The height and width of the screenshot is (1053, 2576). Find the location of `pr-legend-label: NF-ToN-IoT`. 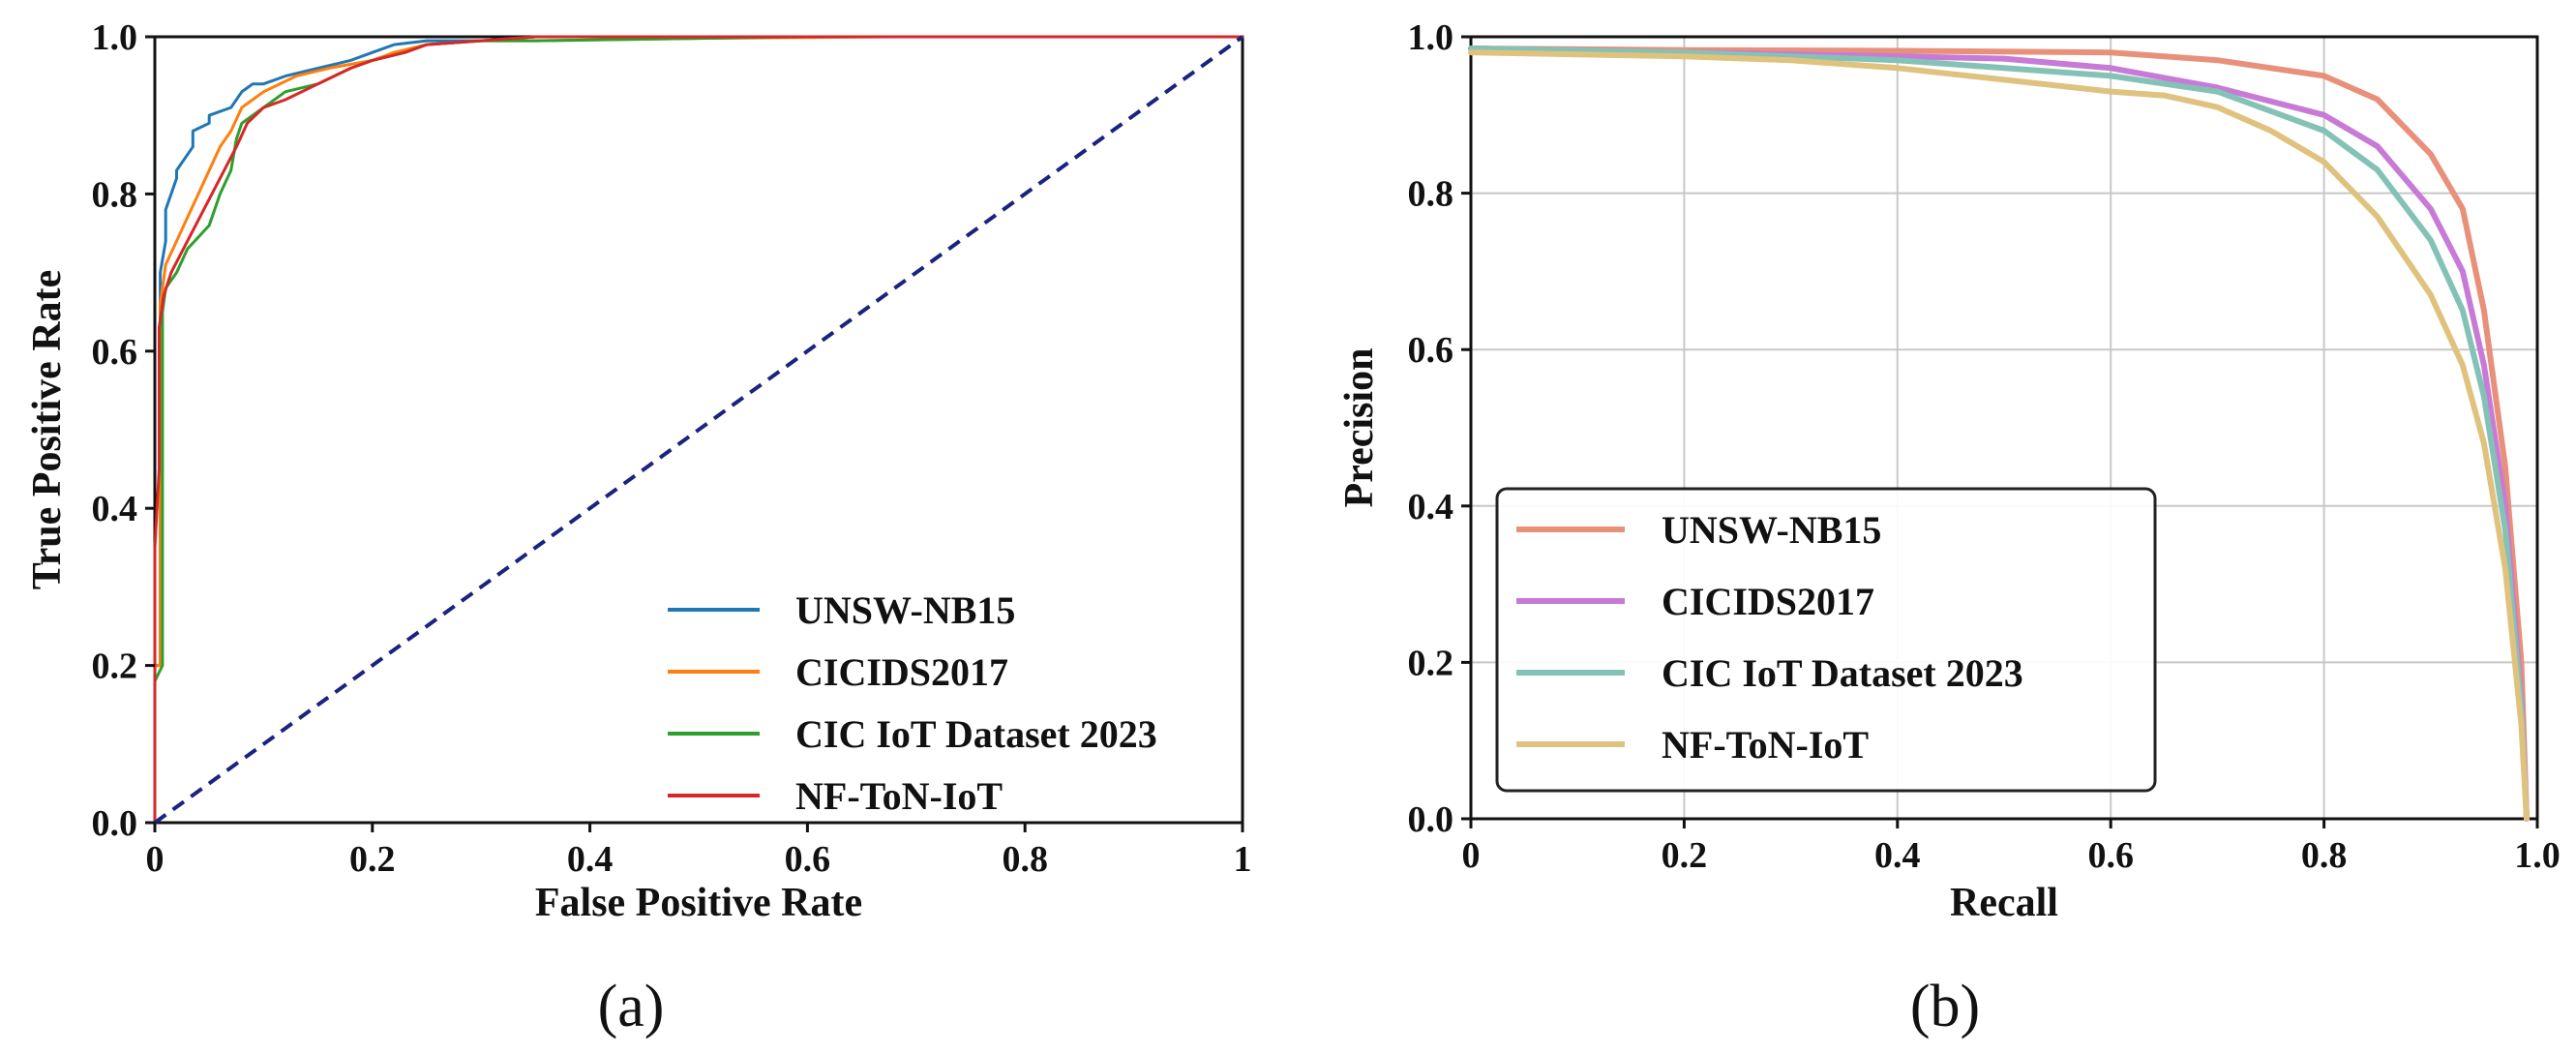

pr-legend-label: NF-ToN-IoT is located at coordinates (1765, 745).